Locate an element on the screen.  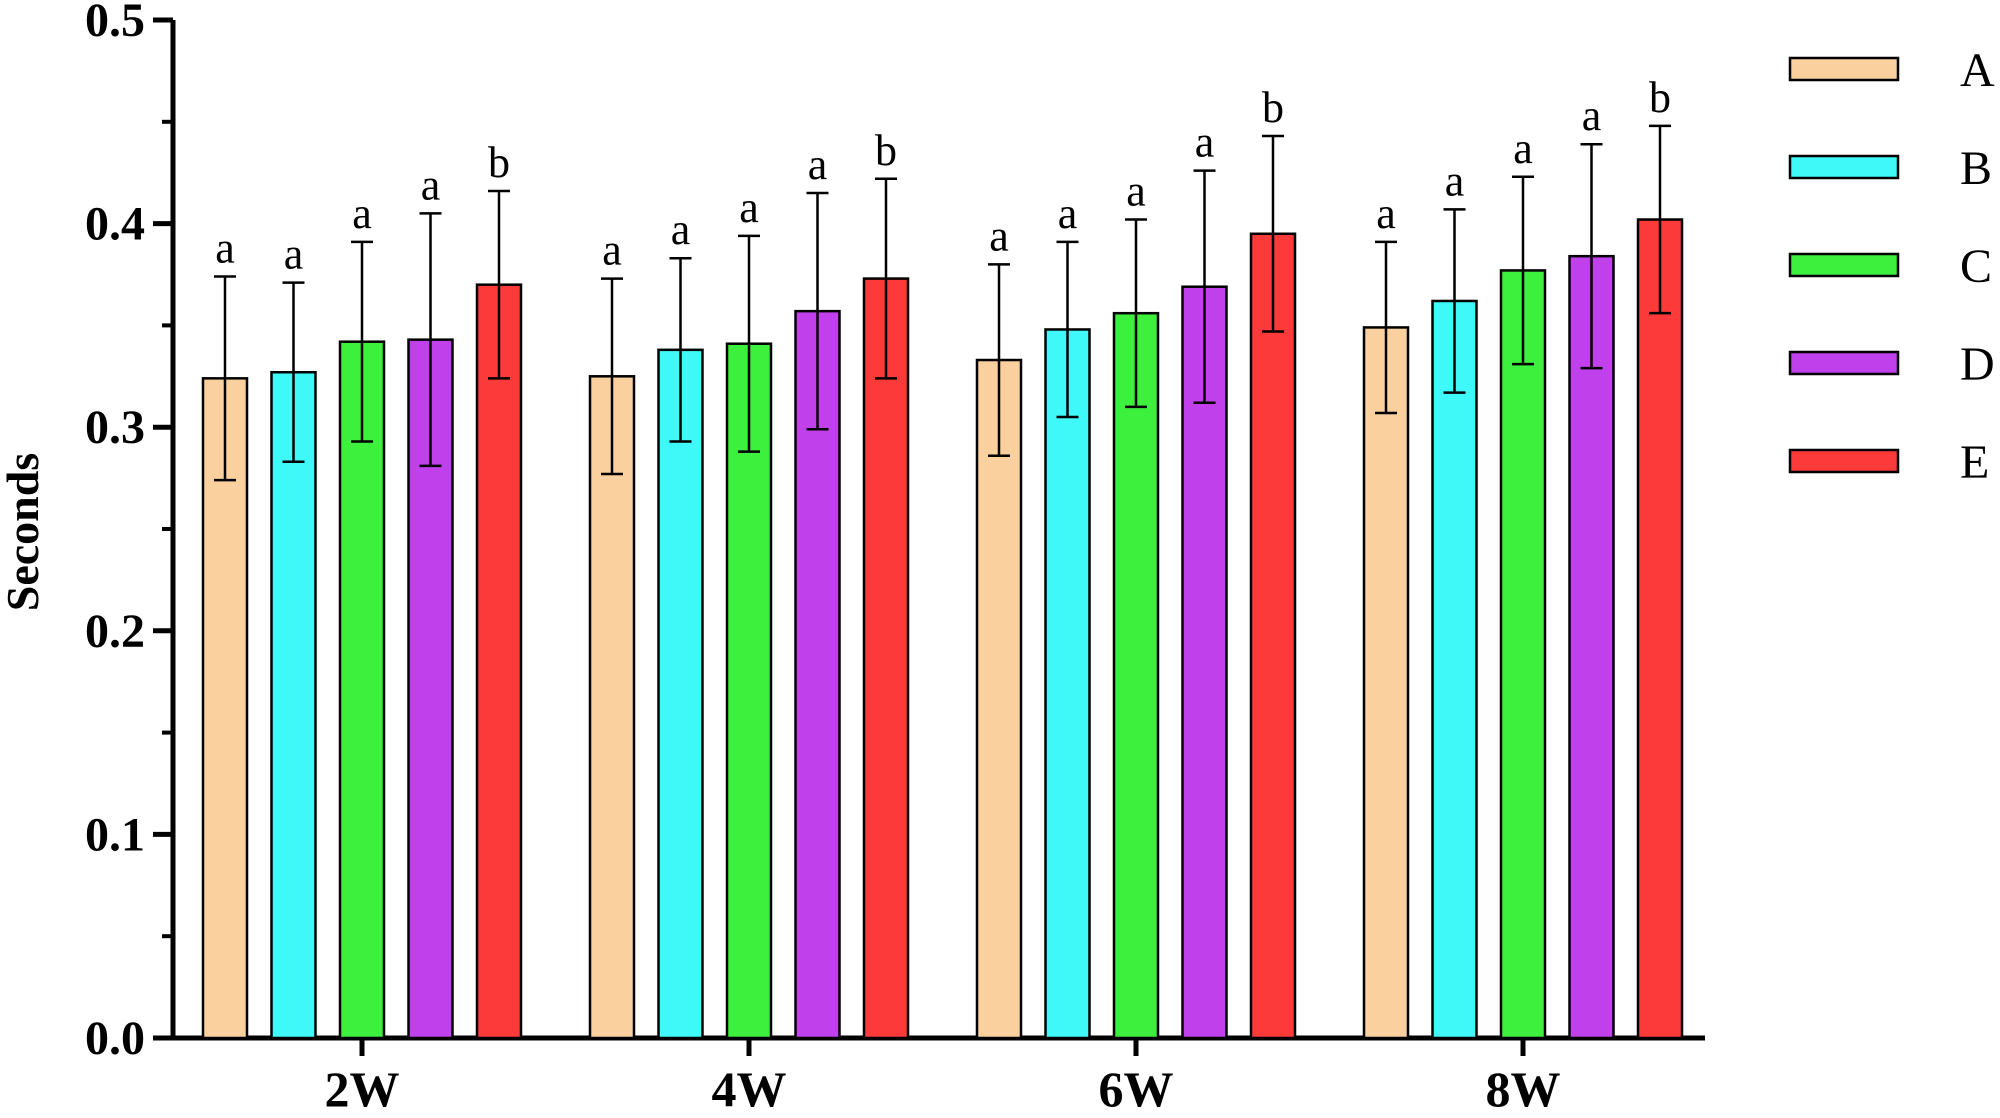
legend-swatch-D is located at coordinates (1844, 363).